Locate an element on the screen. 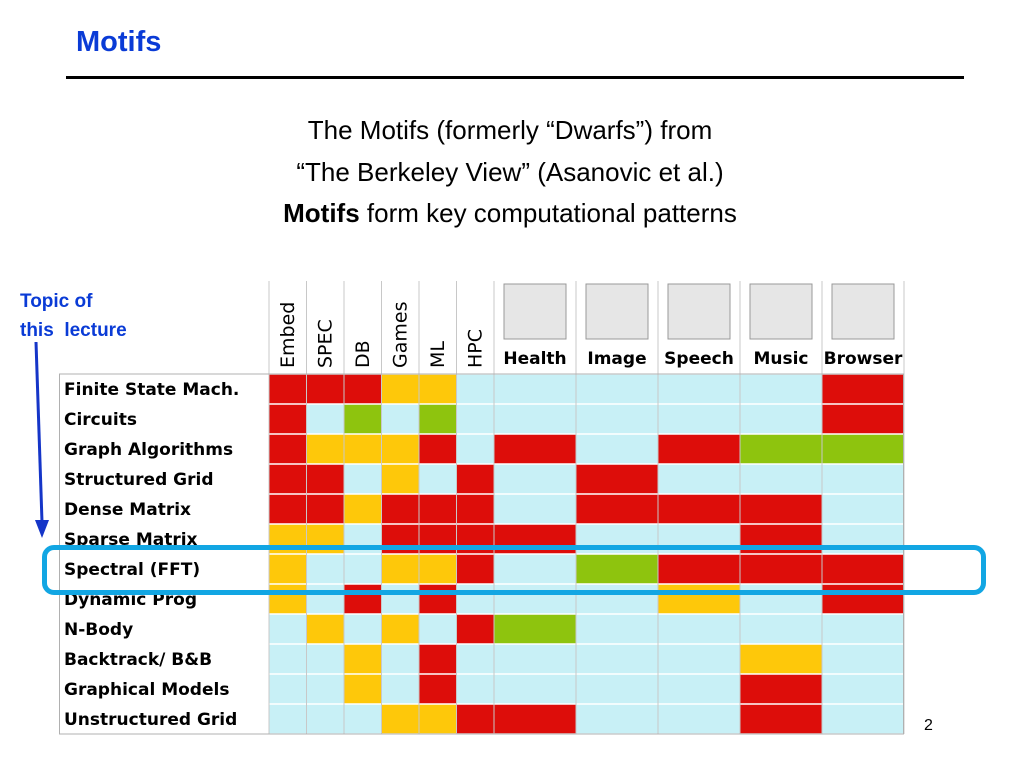  row-label: Unstructured Grid is located at coordinates (150, 720).